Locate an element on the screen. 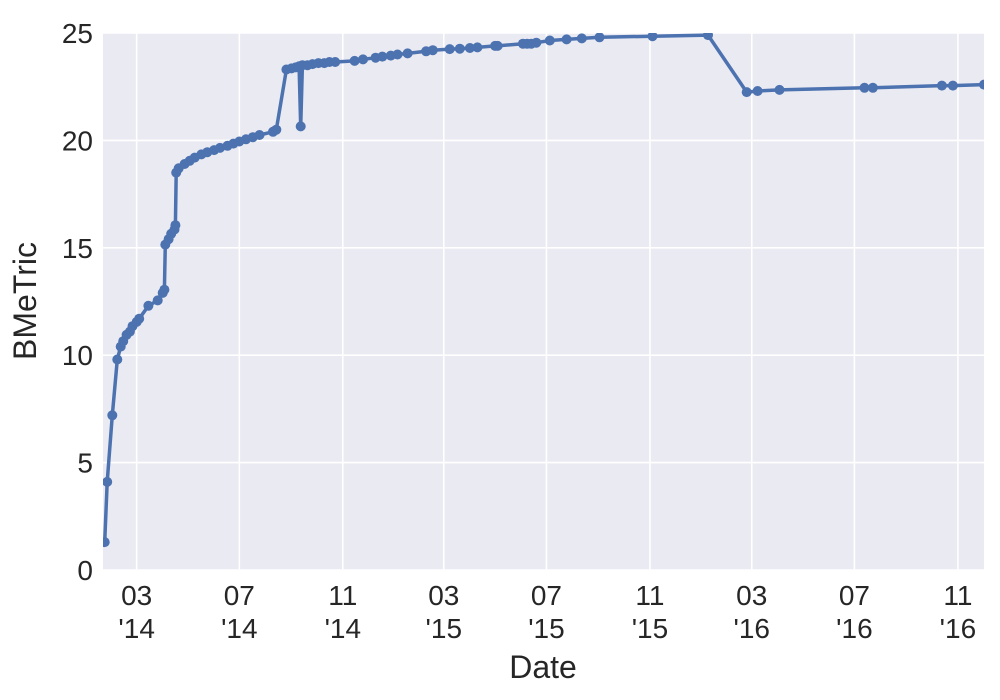 Image resolution: width=1000 pixels, height=700 pixels. y-axis-label: BMeTric is located at coordinates (25, 301).